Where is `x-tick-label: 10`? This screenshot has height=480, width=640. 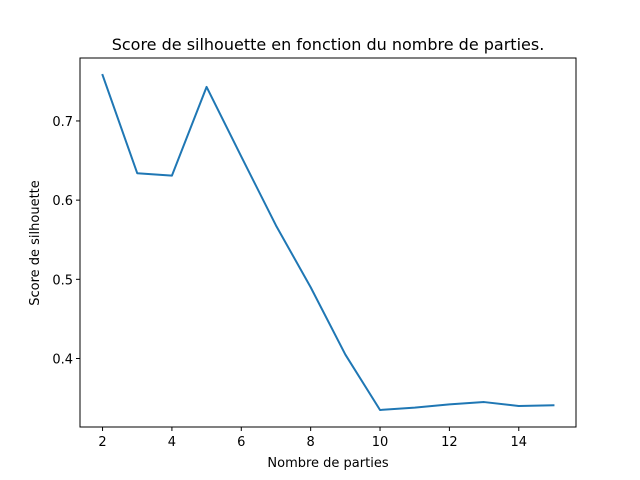
x-tick-label: 10 is located at coordinates (380, 442).